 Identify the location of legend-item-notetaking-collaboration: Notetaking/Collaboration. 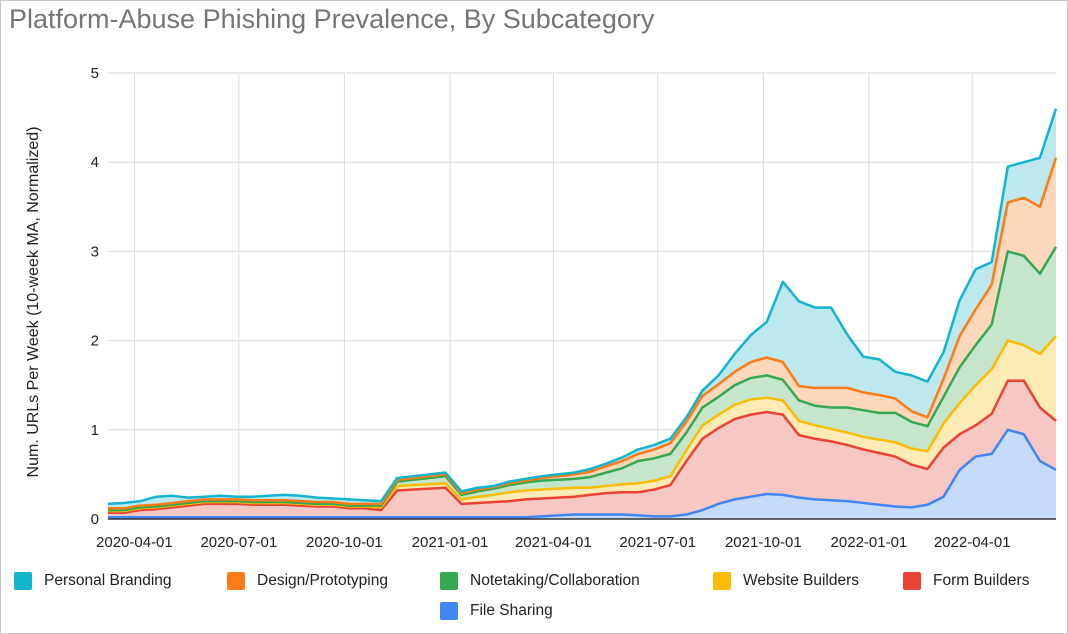
(540, 581).